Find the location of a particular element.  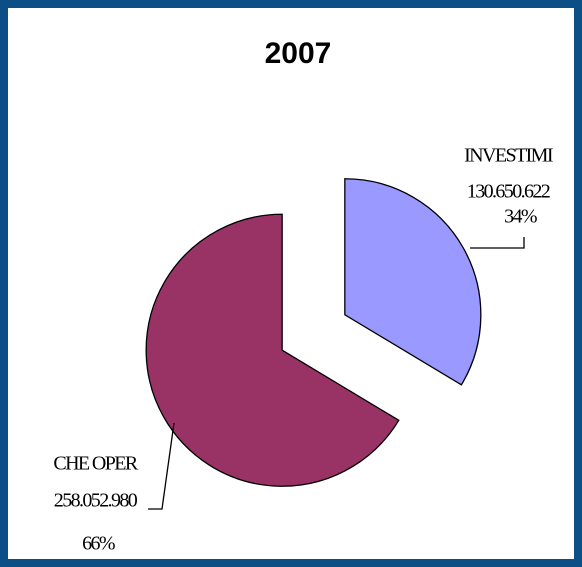

value-label: 258.052.980 is located at coordinates (96, 501).